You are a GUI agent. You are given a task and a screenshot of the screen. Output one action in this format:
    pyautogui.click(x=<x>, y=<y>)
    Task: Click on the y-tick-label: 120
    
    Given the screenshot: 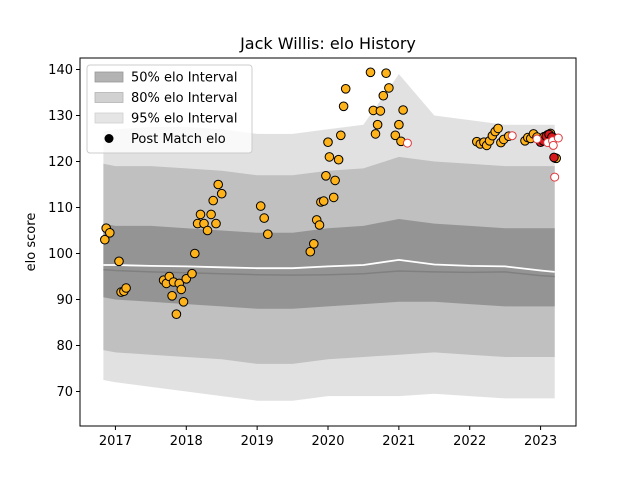 What is the action you would take?
    pyautogui.click(x=60, y=162)
    